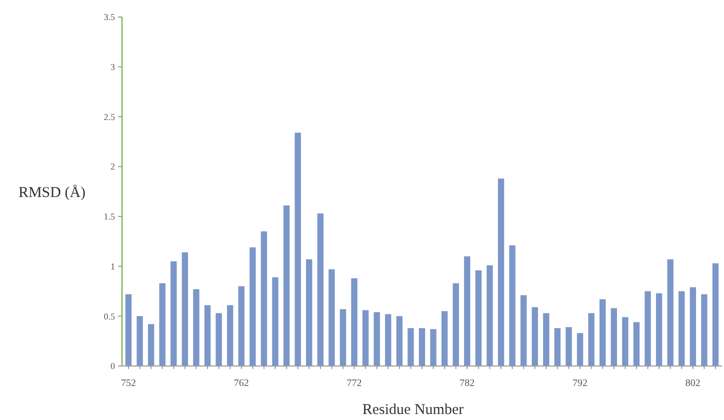  What do you see at coordinates (52, 192) in the screenshot?
I see `y-axis-title: RMSD (Å)` at bounding box center [52, 192].